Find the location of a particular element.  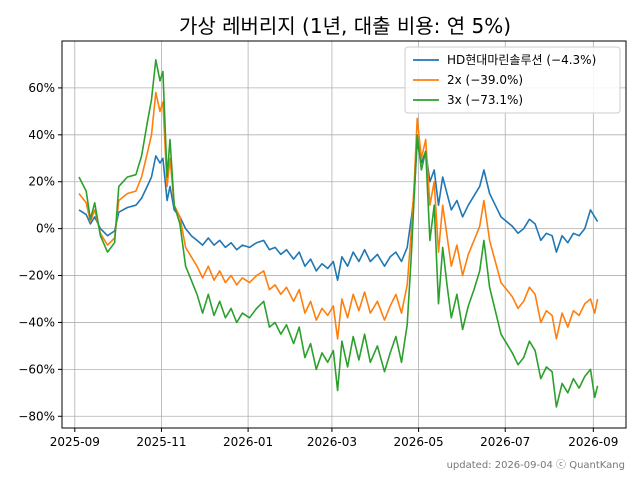

legend-label-2: 2x (−39.0%) is located at coordinates (485, 80).